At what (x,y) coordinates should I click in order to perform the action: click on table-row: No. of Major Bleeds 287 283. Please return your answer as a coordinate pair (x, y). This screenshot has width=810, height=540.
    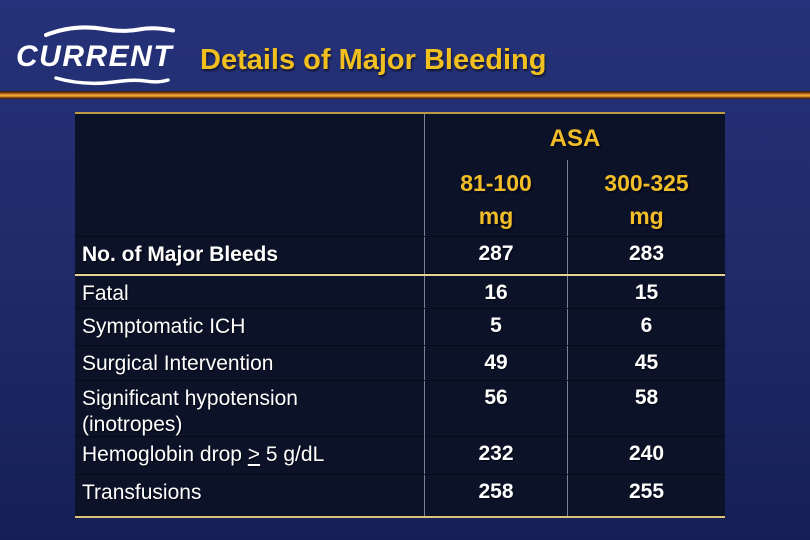
    Looking at the image, I should click on (400, 255).